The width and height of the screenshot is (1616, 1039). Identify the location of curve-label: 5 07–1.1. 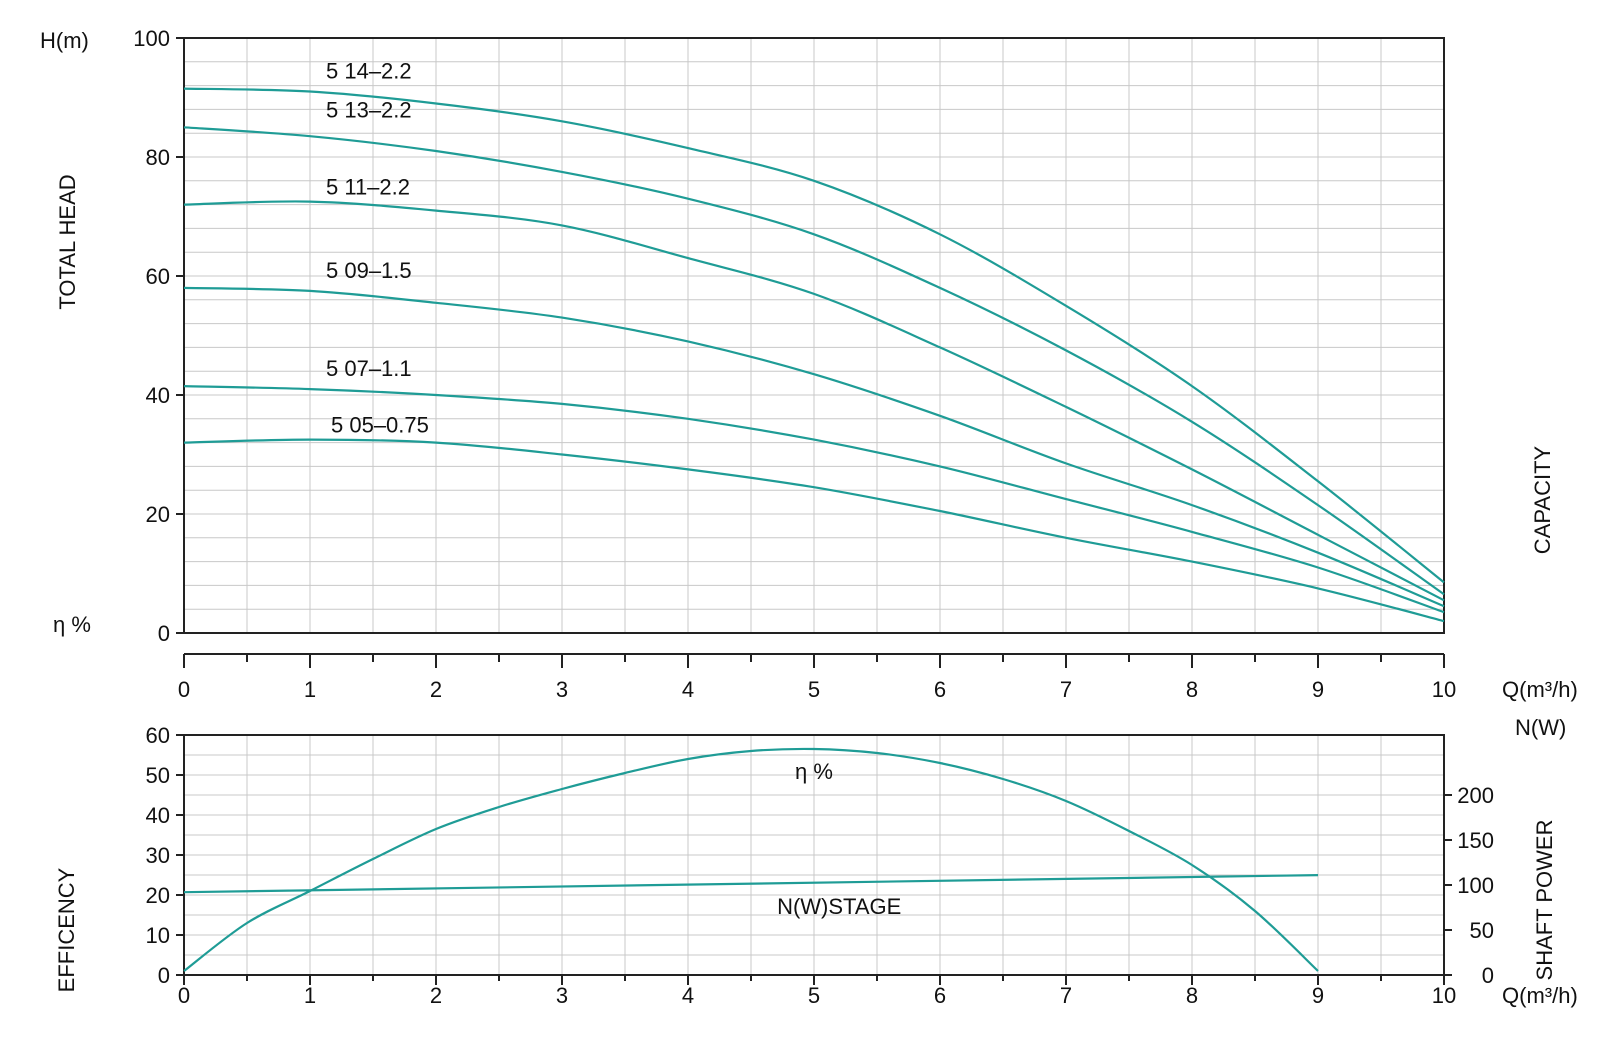
(369, 368).